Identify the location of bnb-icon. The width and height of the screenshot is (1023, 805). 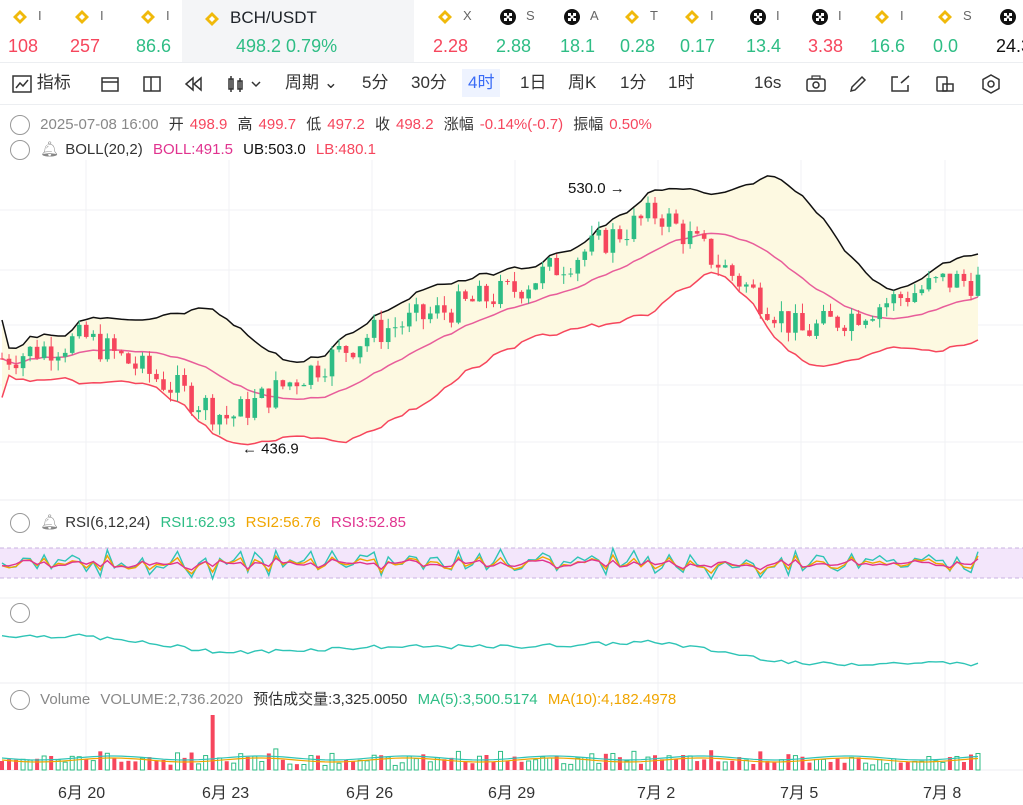
(82, 16).